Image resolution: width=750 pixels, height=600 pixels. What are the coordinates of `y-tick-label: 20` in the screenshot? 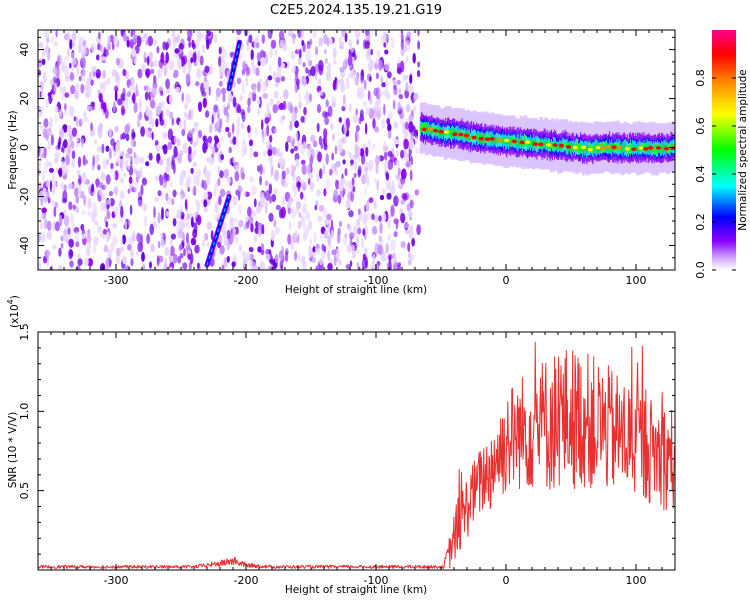 It's located at (24, 99).